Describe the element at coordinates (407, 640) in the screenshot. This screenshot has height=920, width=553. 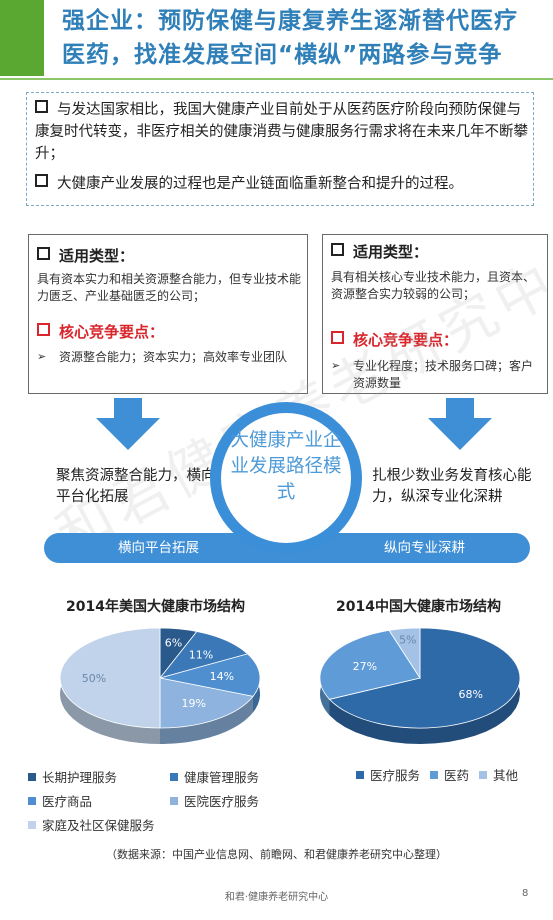
I see `pie-slice-label: 5%` at that location.